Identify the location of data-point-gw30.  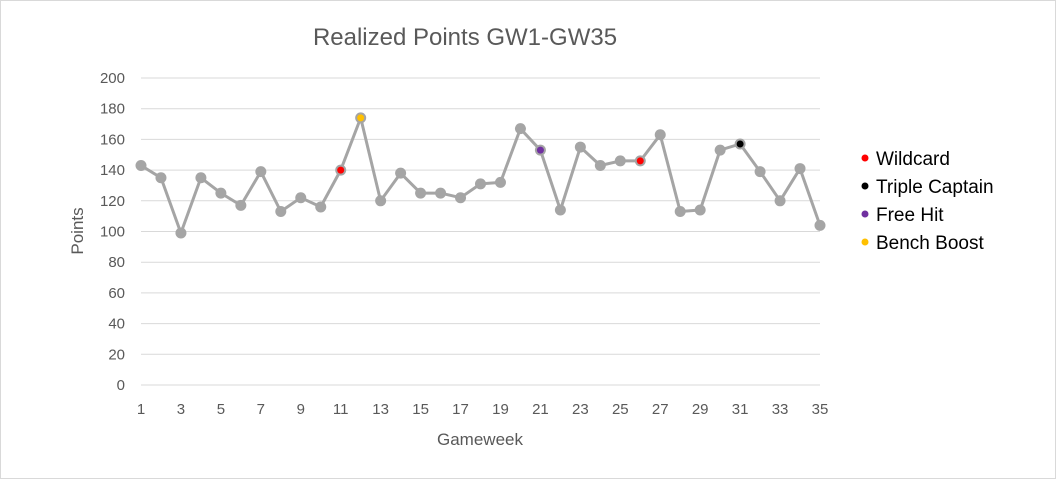
(720, 150).